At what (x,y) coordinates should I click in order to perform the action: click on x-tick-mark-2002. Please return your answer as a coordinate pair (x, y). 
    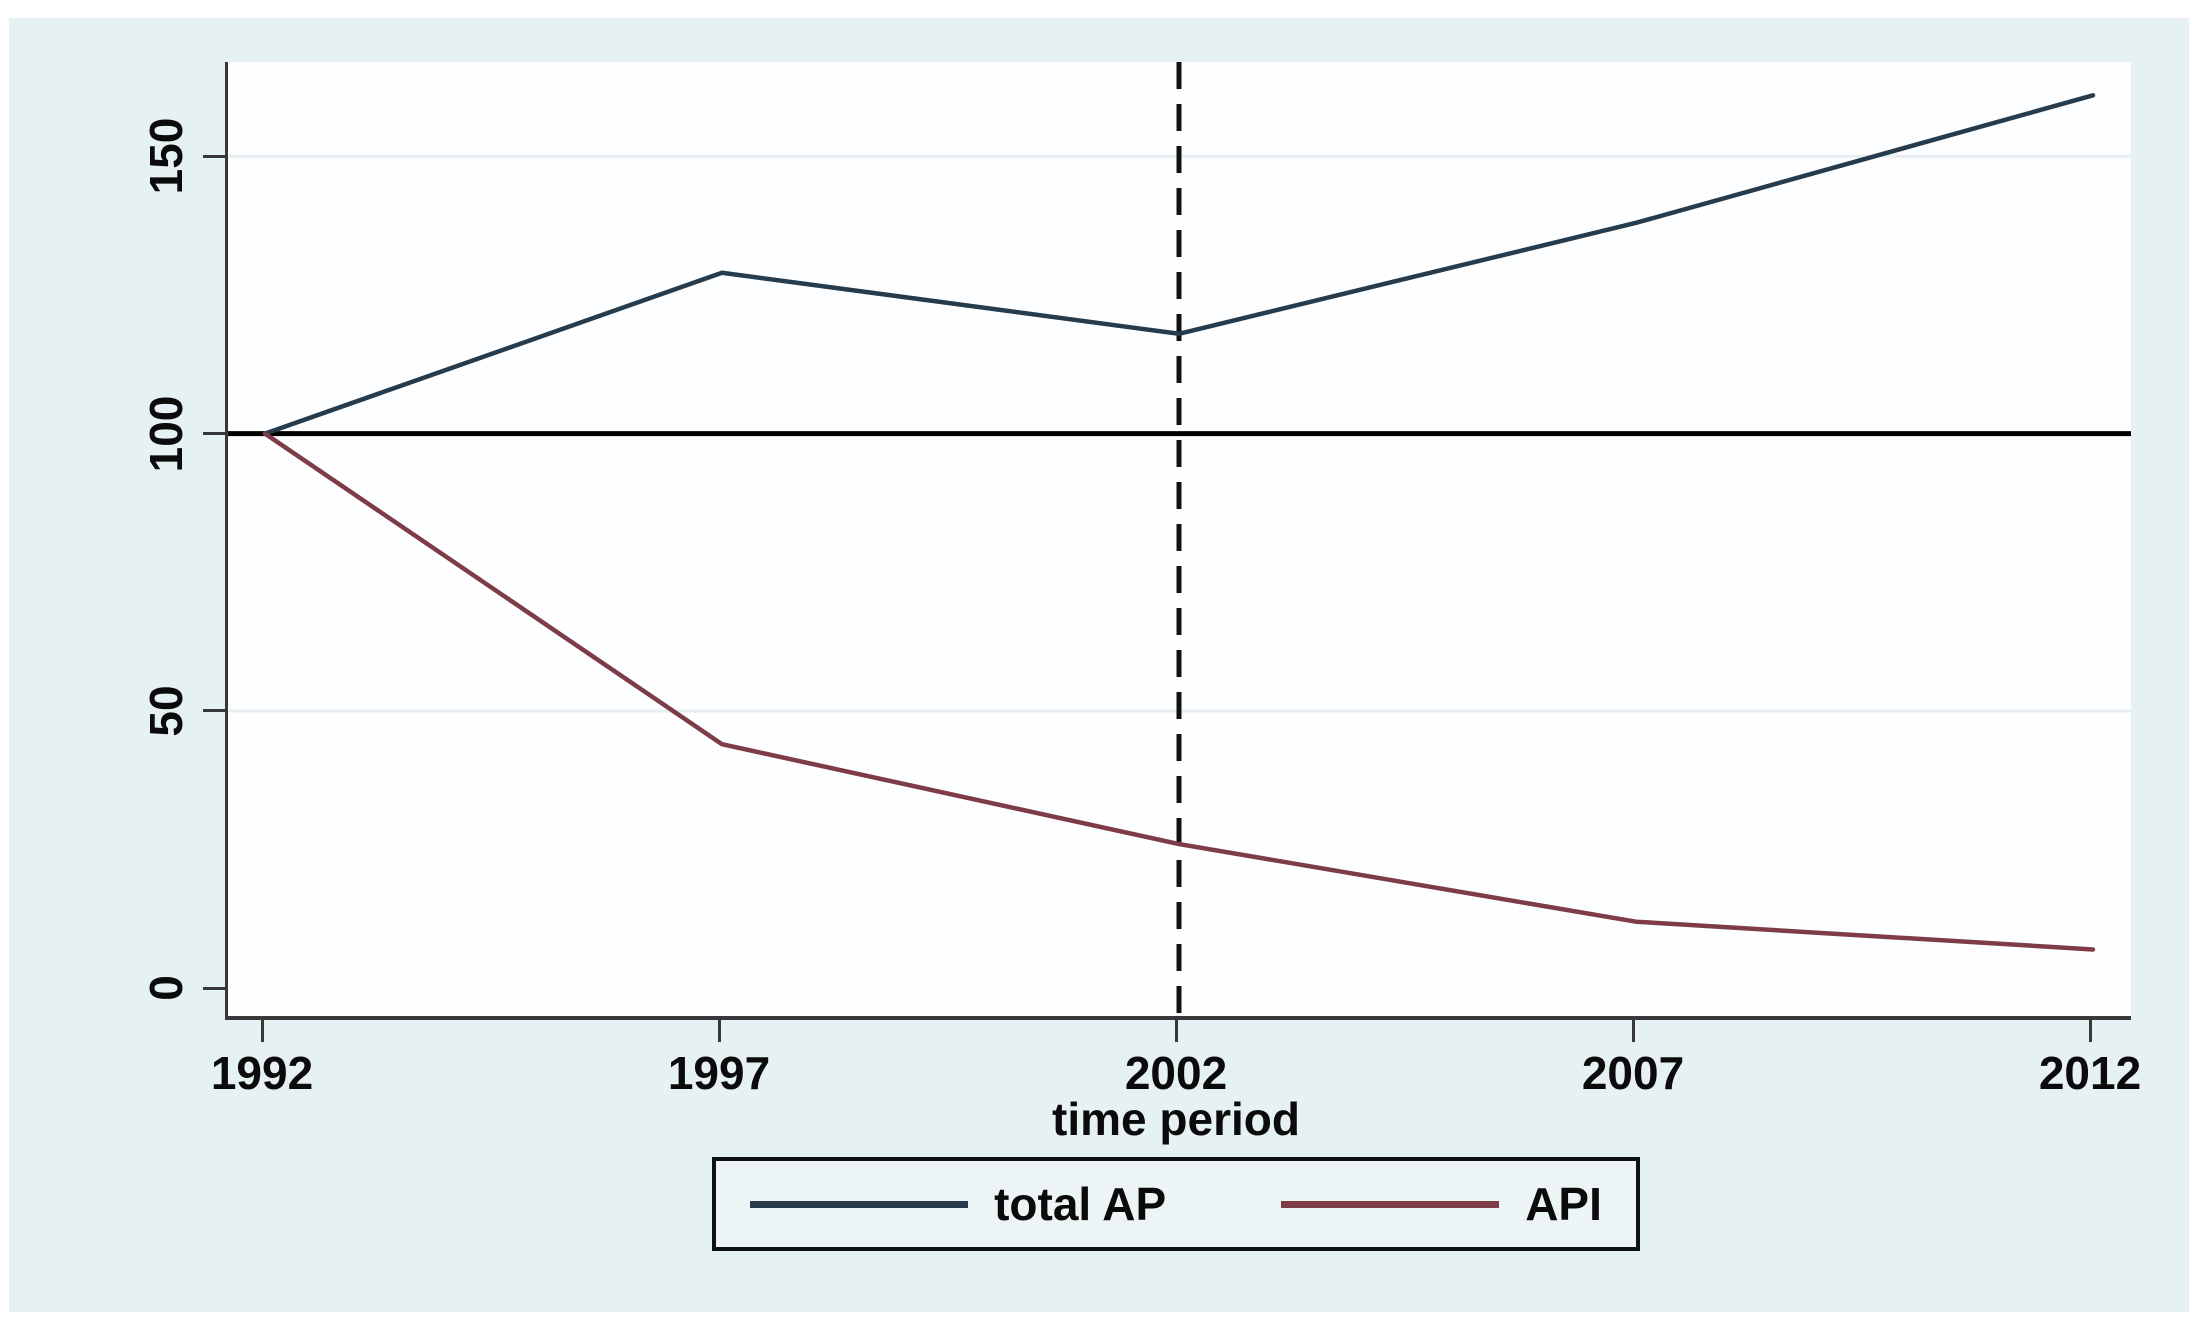
    Looking at the image, I should click on (1176, 1031).